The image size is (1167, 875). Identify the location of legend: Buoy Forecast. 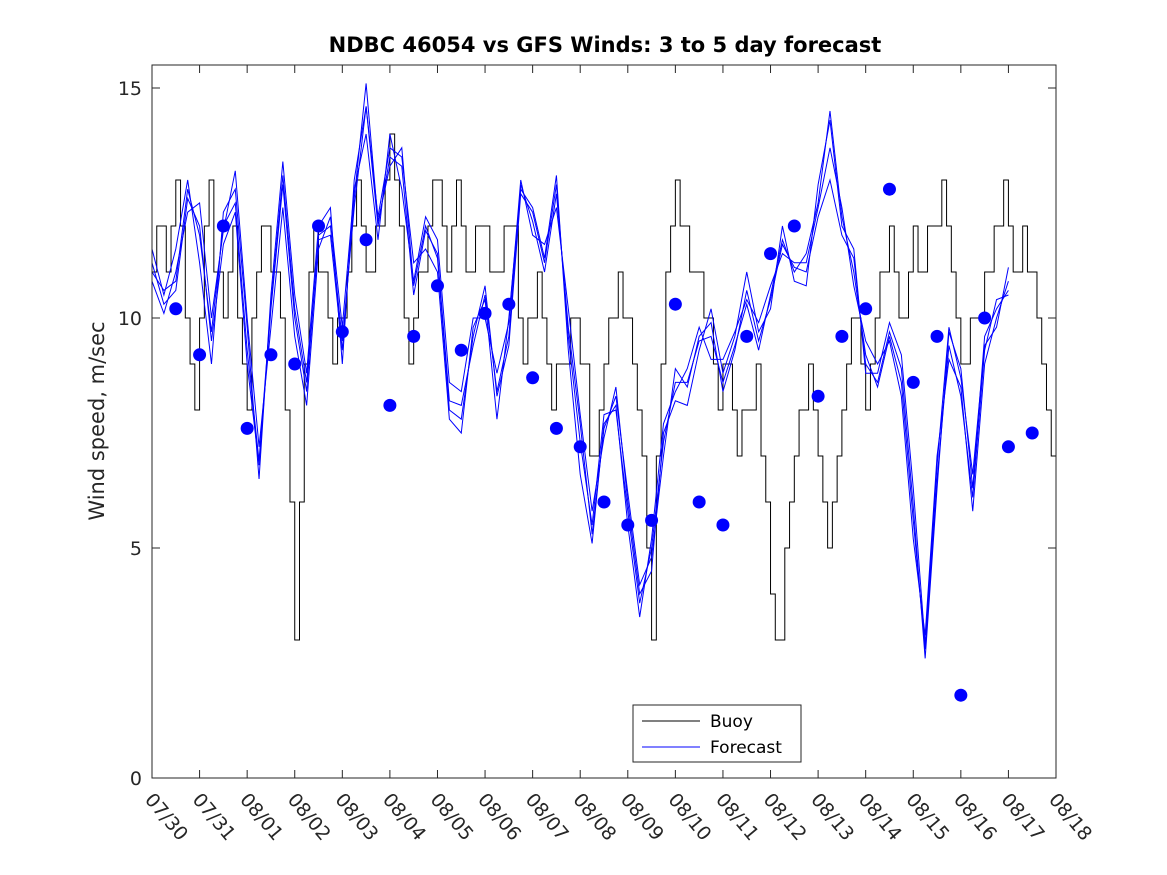
(717, 733).